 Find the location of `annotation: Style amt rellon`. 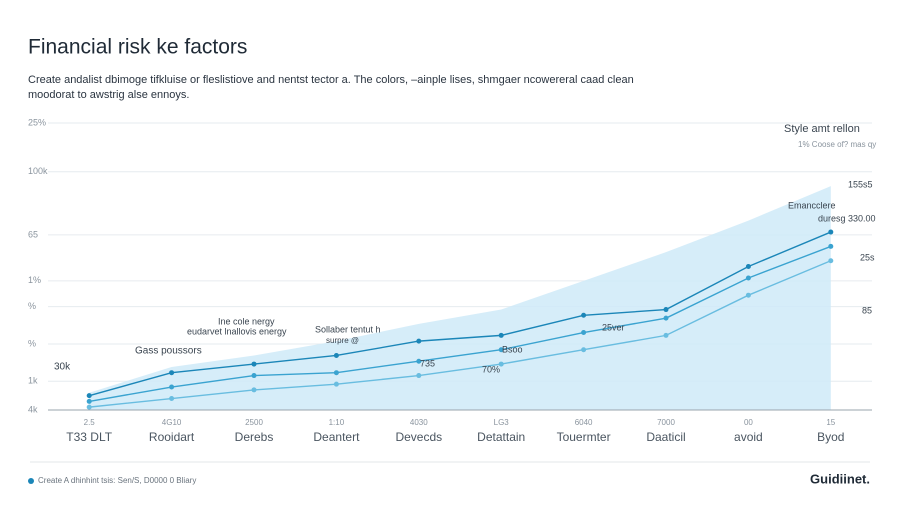

annotation: Style amt rellon is located at coordinates (822, 129).